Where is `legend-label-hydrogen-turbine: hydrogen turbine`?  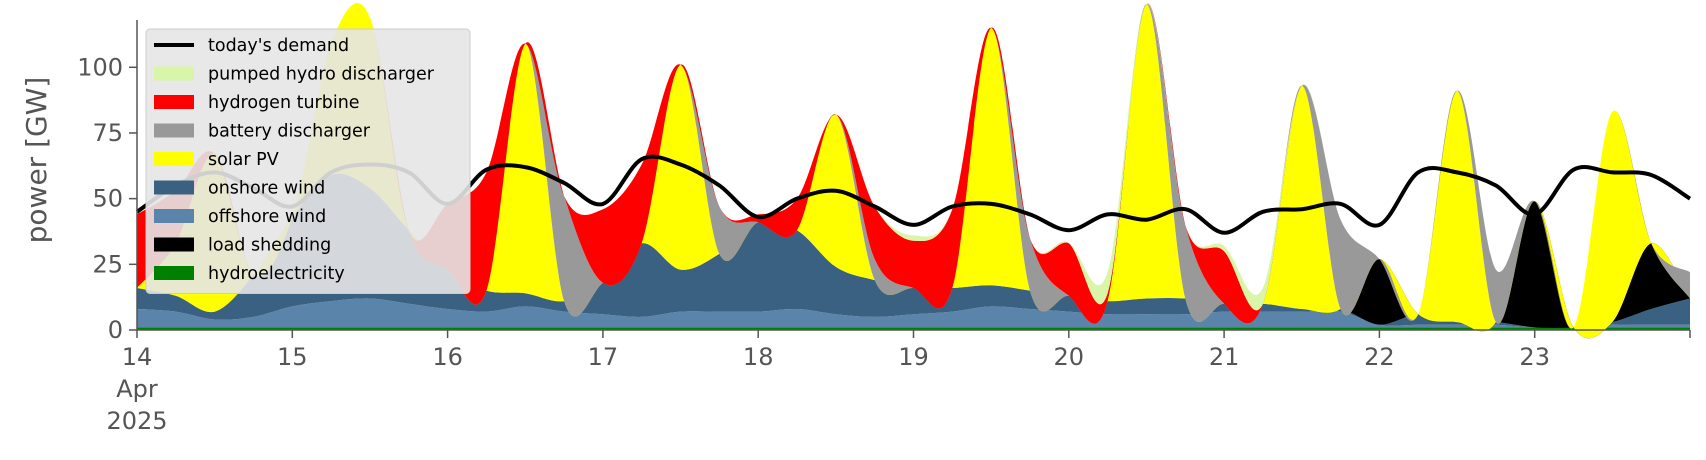 legend-label-hydrogen-turbine: hydrogen turbine is located at coordinates (284, 103).